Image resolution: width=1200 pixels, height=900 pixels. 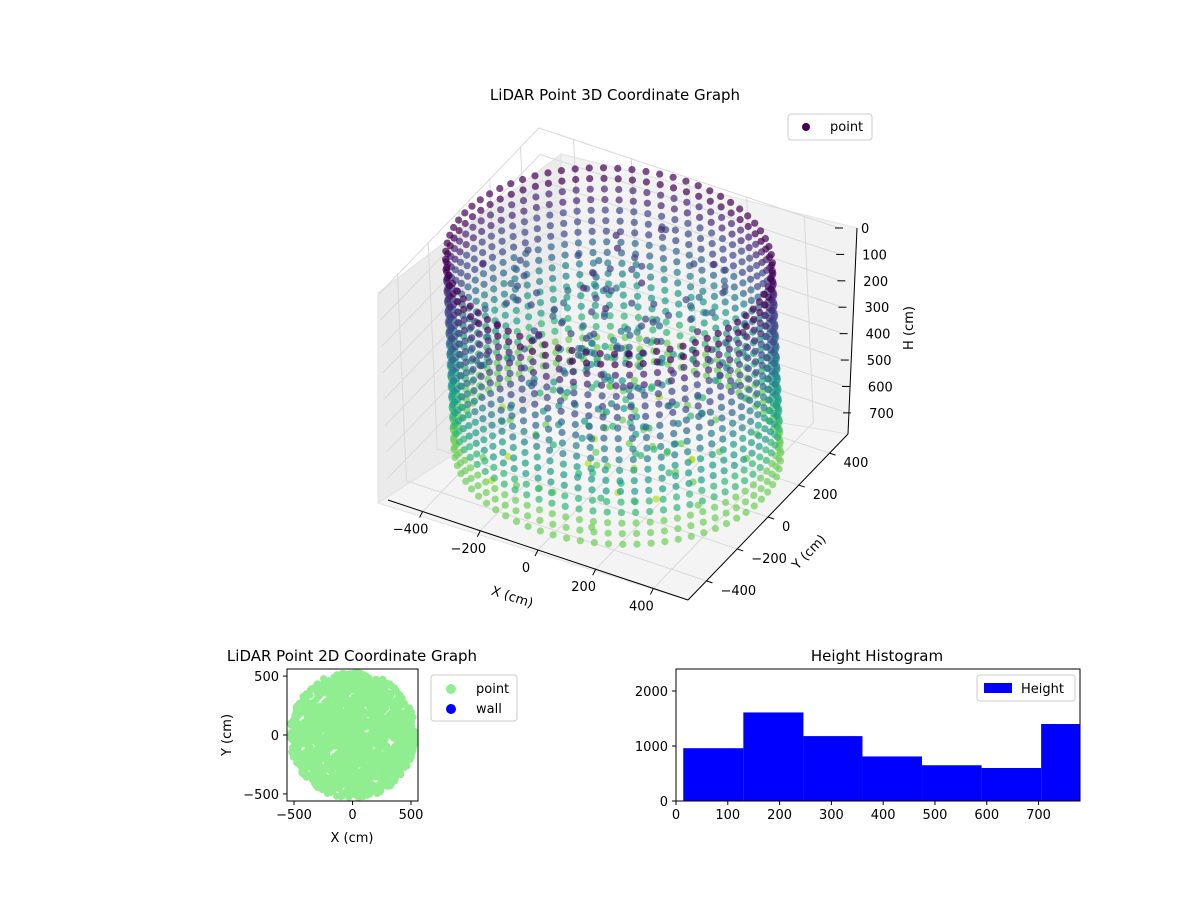 I want to click on y-tick-label-3d: −200, so click(x=769, y=559).